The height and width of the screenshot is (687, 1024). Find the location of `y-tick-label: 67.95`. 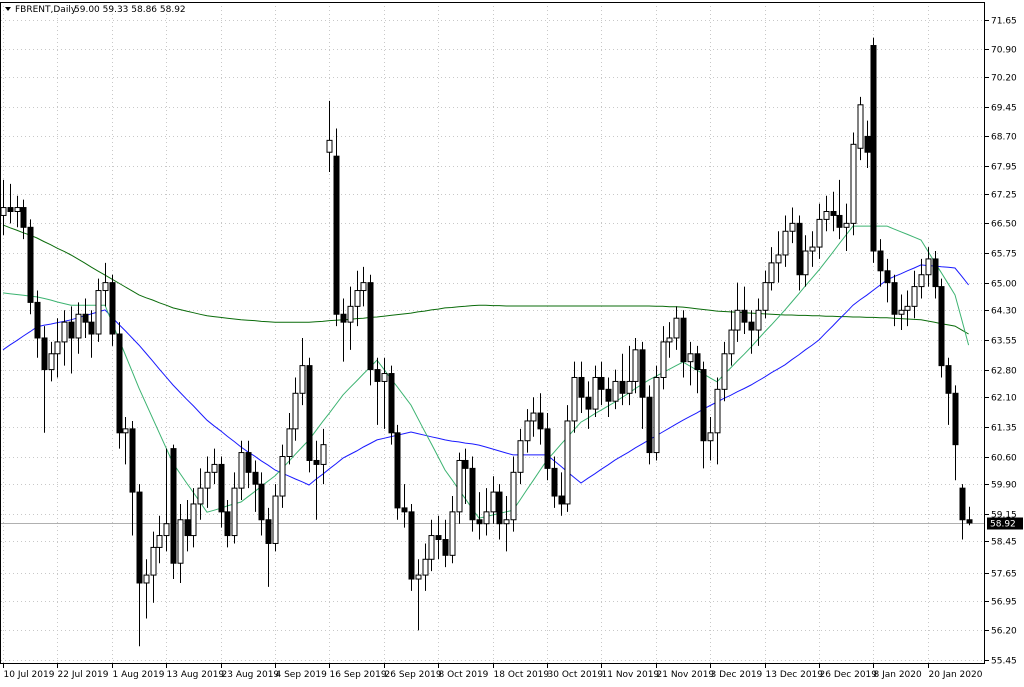

y-tick-label: 67.95 is located at coordinates (1004, 168).